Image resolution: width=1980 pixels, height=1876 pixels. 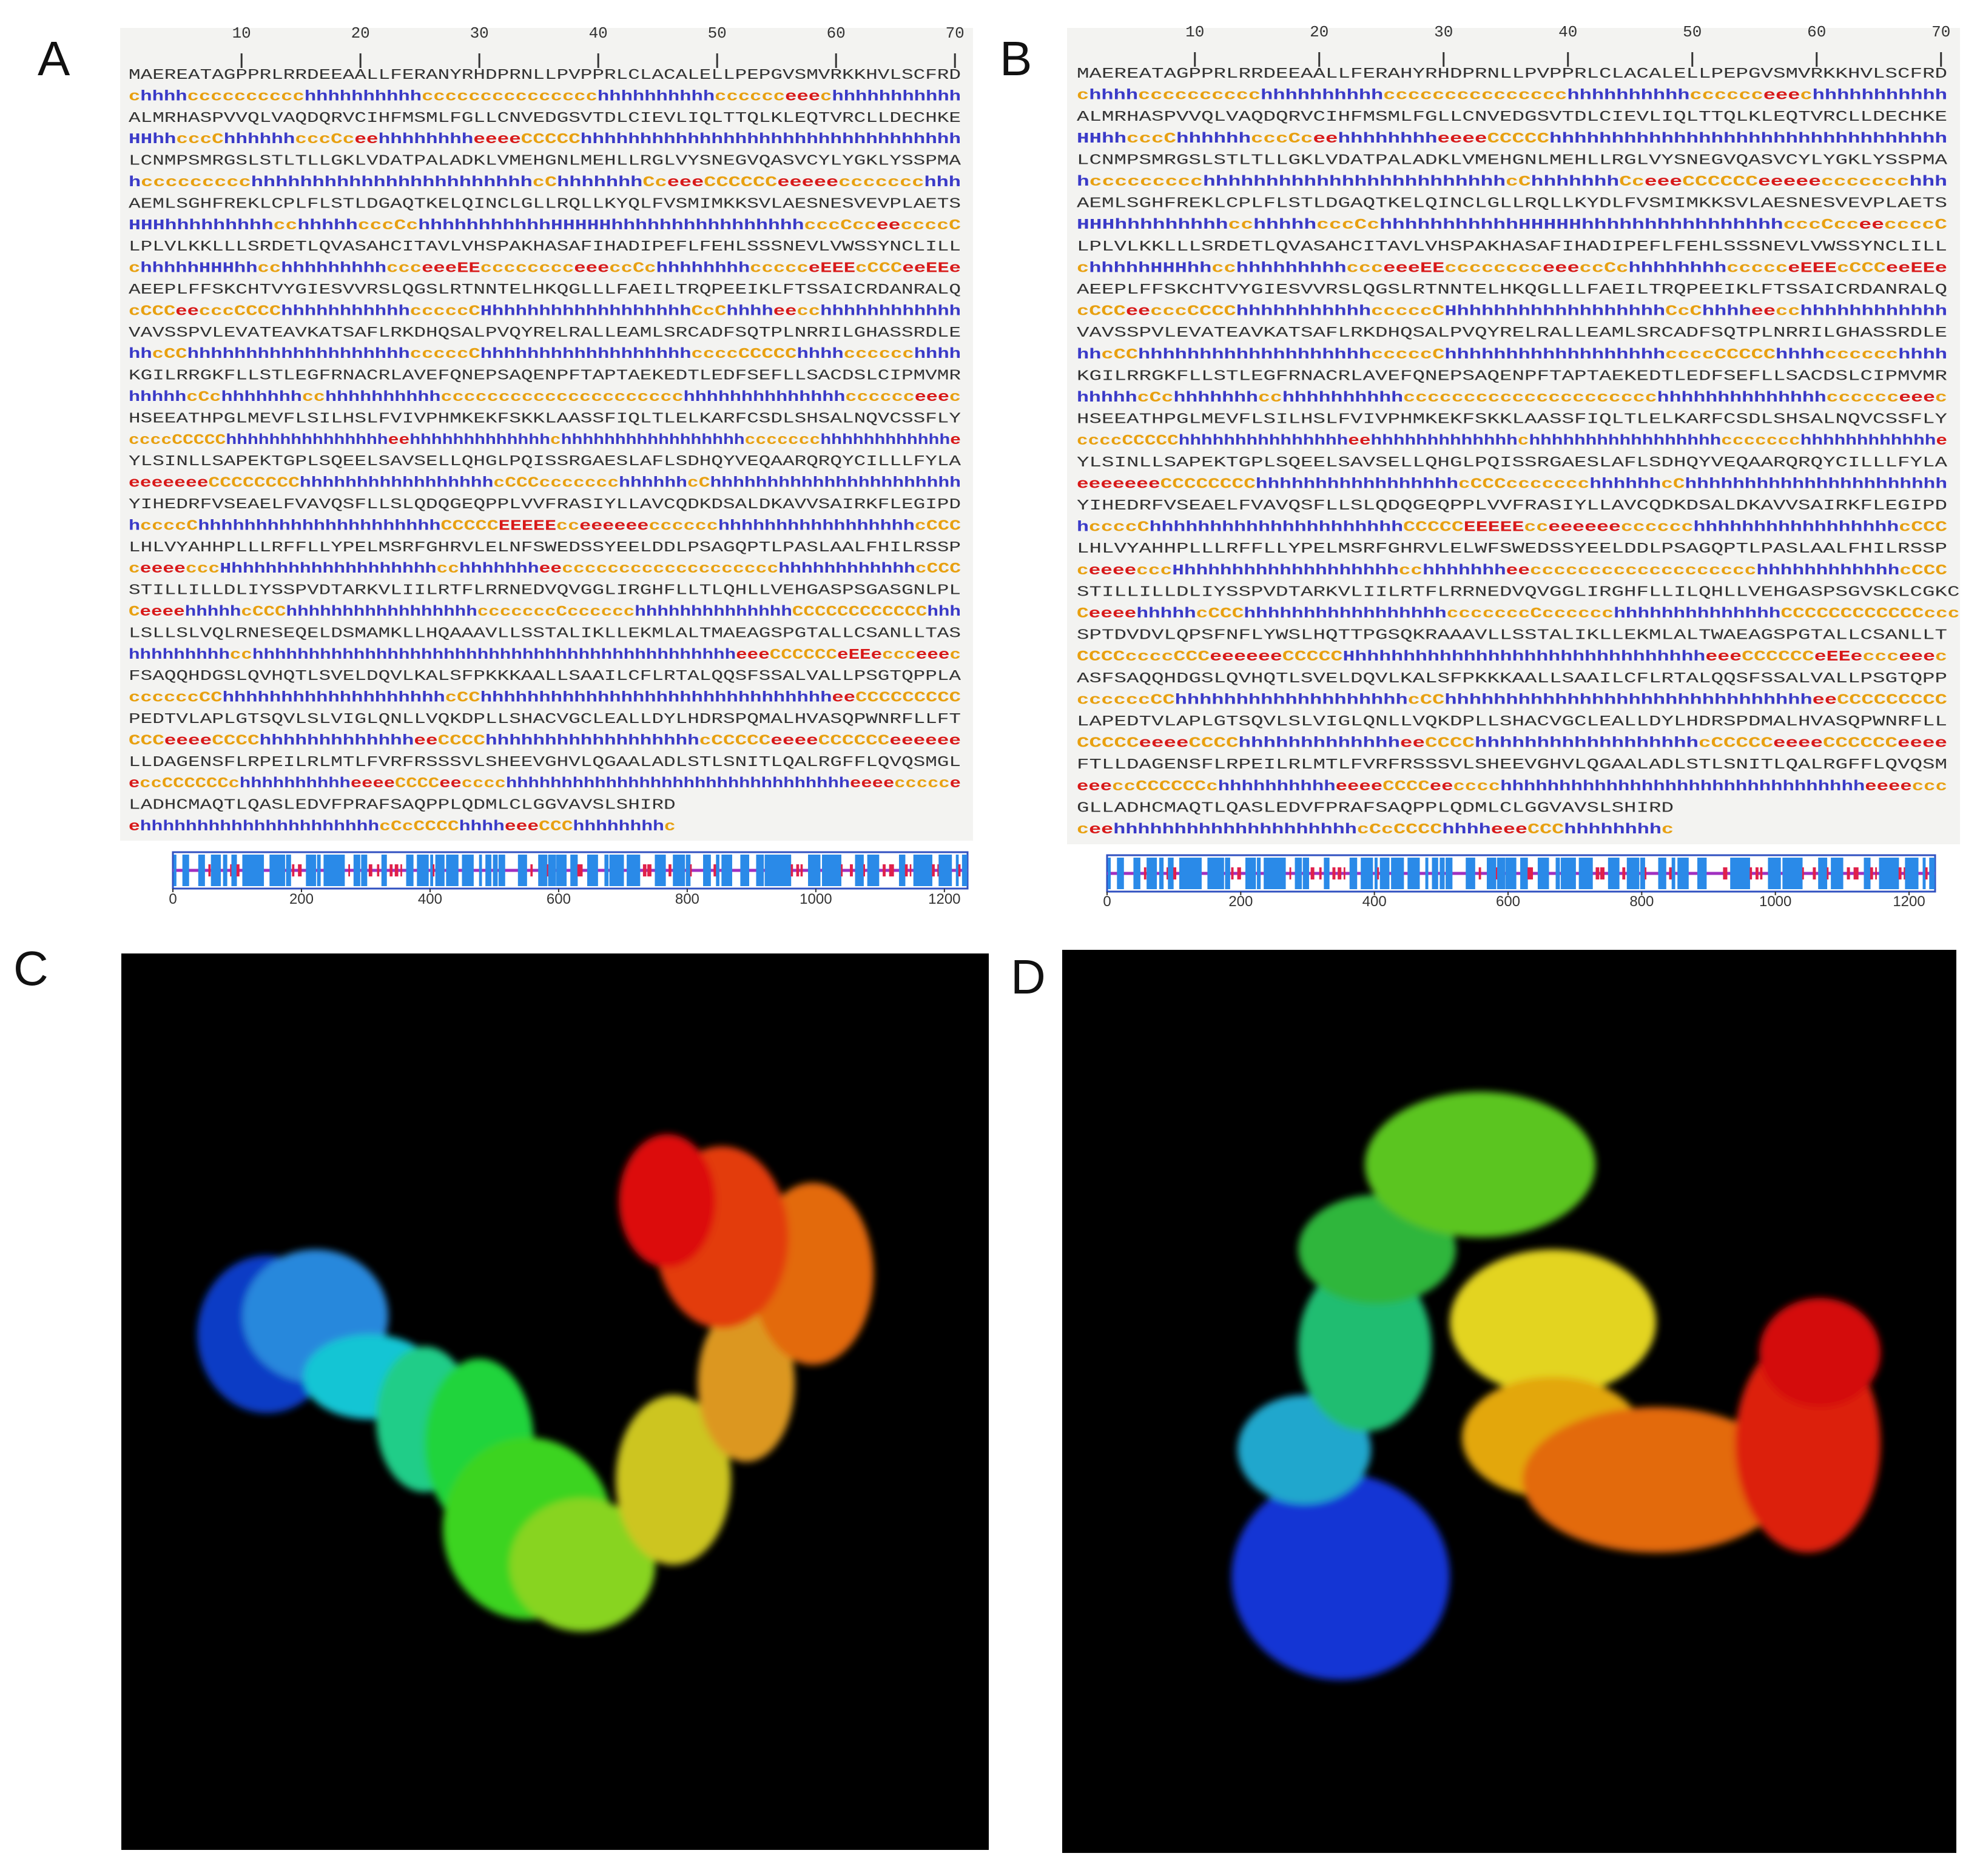 I want to click on ss-run: HHhh, so click(x=152, y=140).